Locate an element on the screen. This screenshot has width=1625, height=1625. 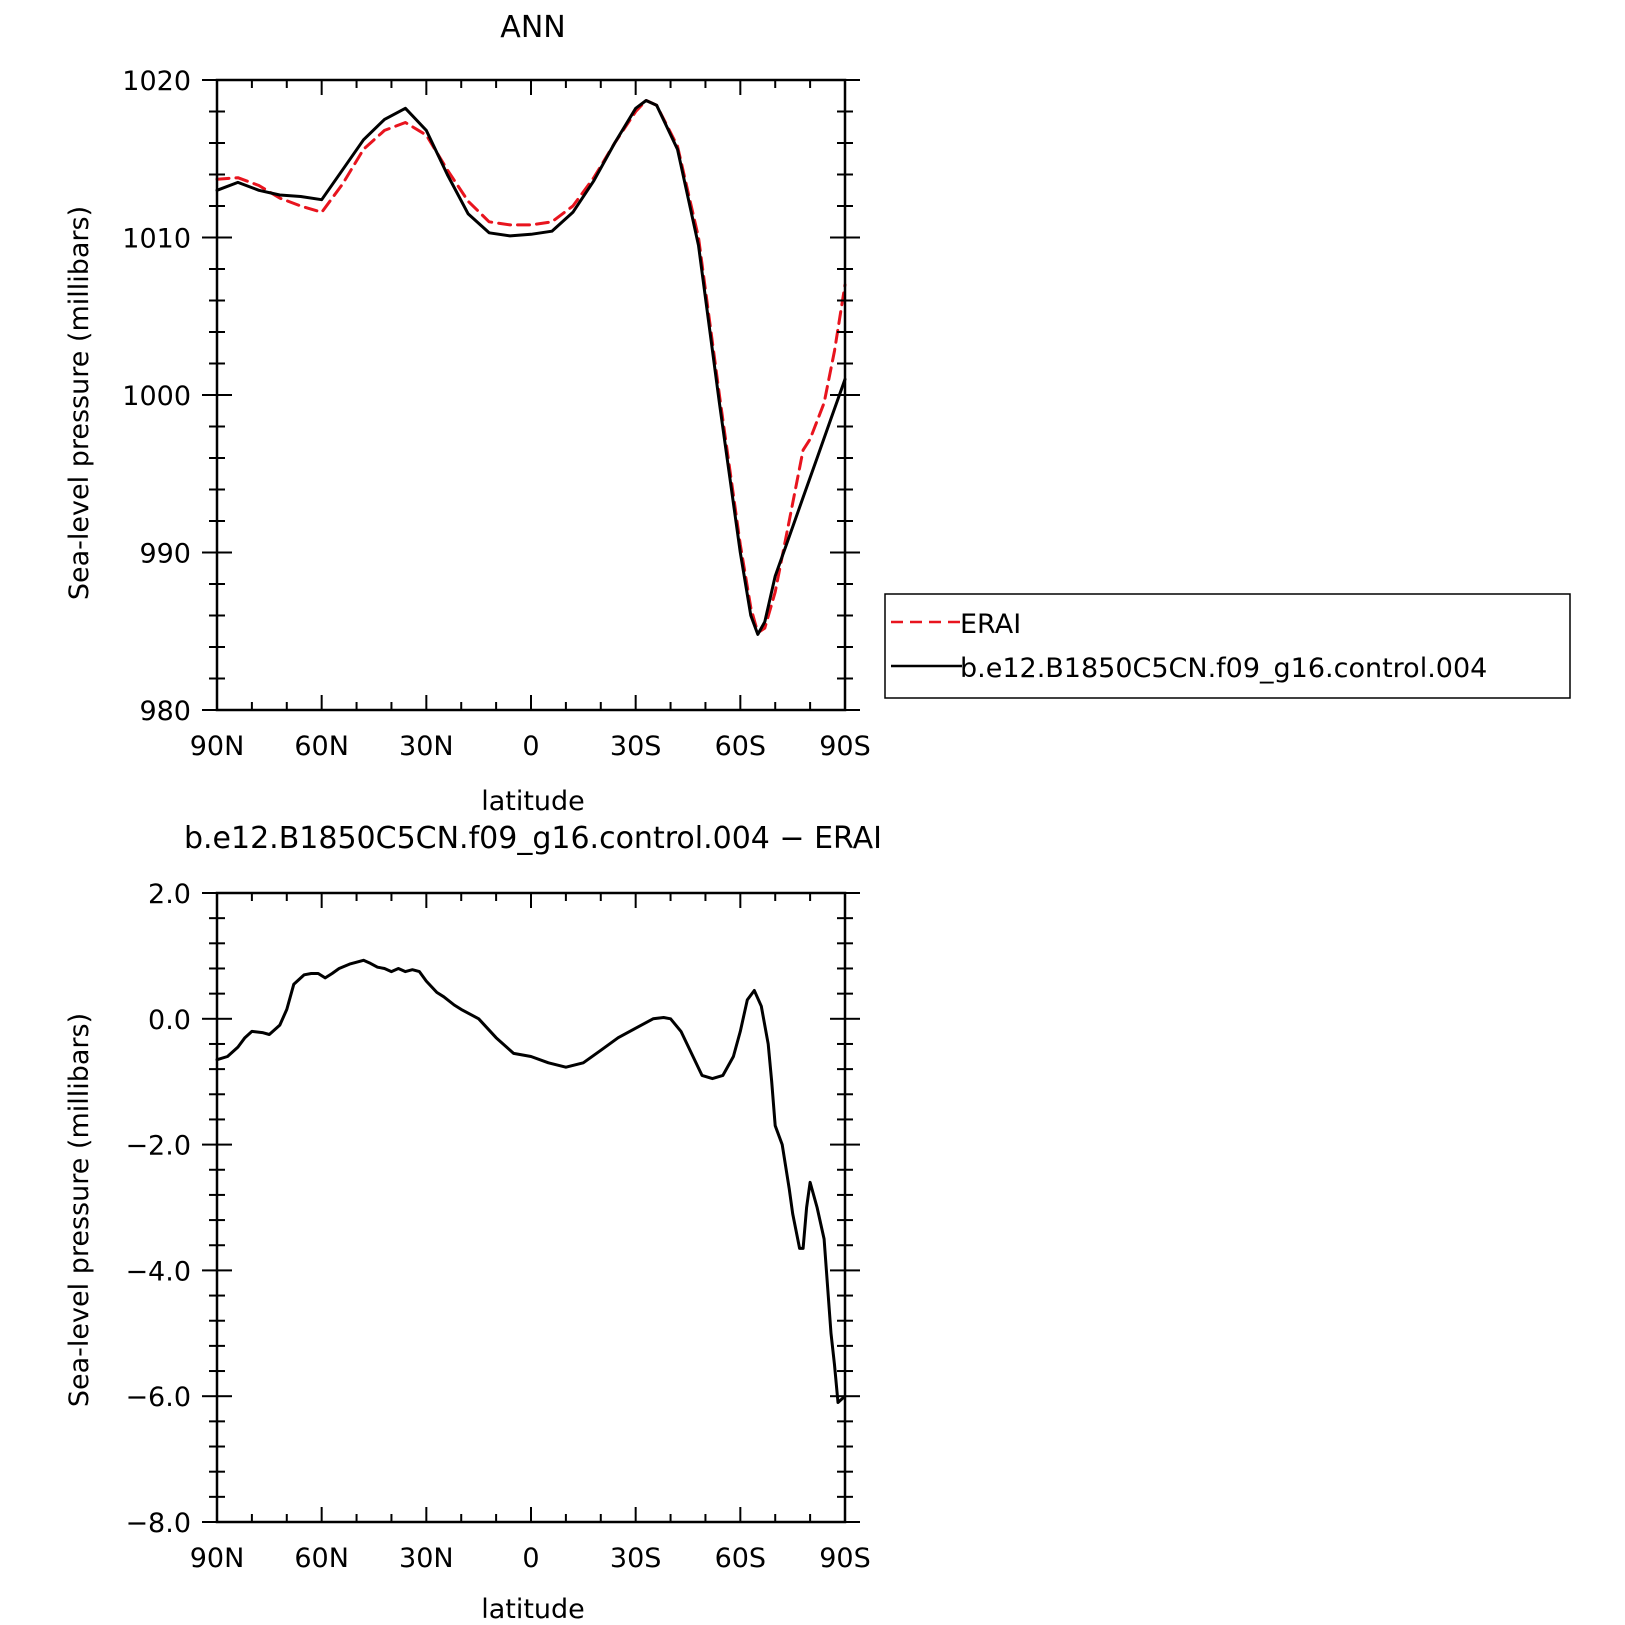
bottom-chart-xlabel: latitude is located at coordinates (533, 1609).